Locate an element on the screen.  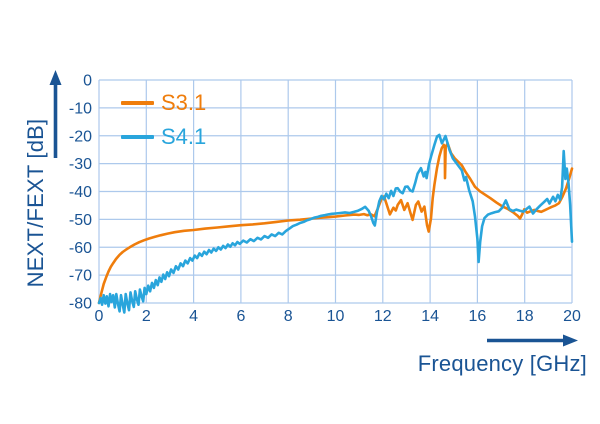
y-tick-label: 0 is located at coordinates (87, 81).